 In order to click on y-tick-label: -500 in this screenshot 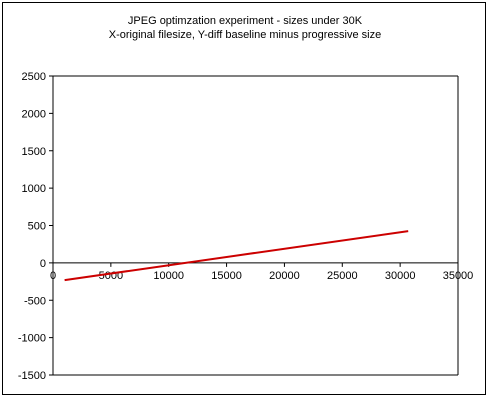, I will do `click(35, 301)`.